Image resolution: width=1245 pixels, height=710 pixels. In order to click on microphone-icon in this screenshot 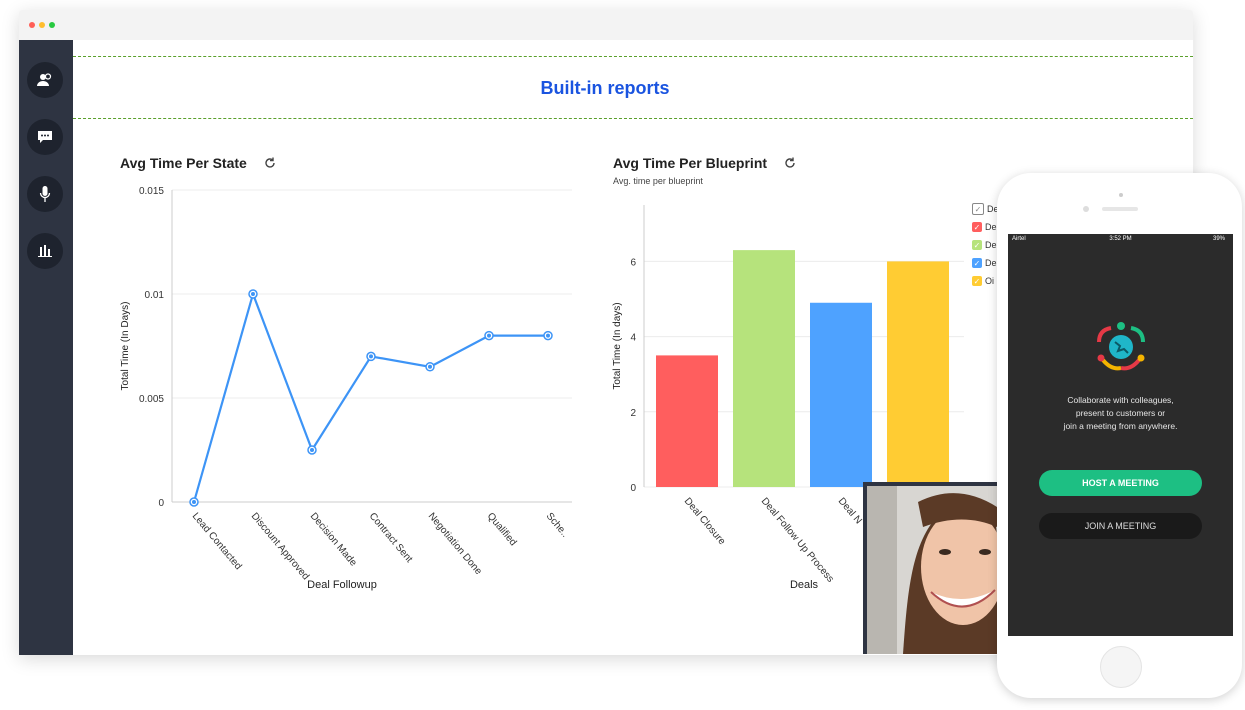, I will do `click(45, 194)`.